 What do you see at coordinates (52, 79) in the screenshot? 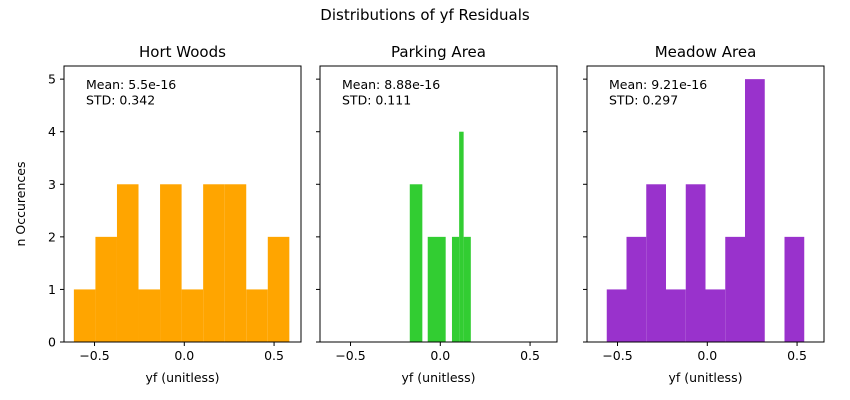
I see `y-tick-label: 5` at bounding box center [52, 79].